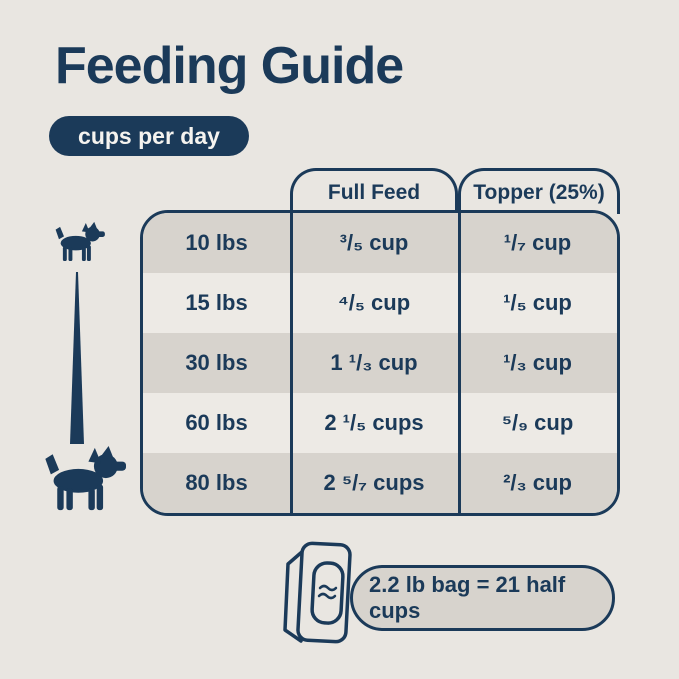 The height and width of the screenshot is (679, 679). I want to click on weight-cell: 15 lbs, so click(216, 302).